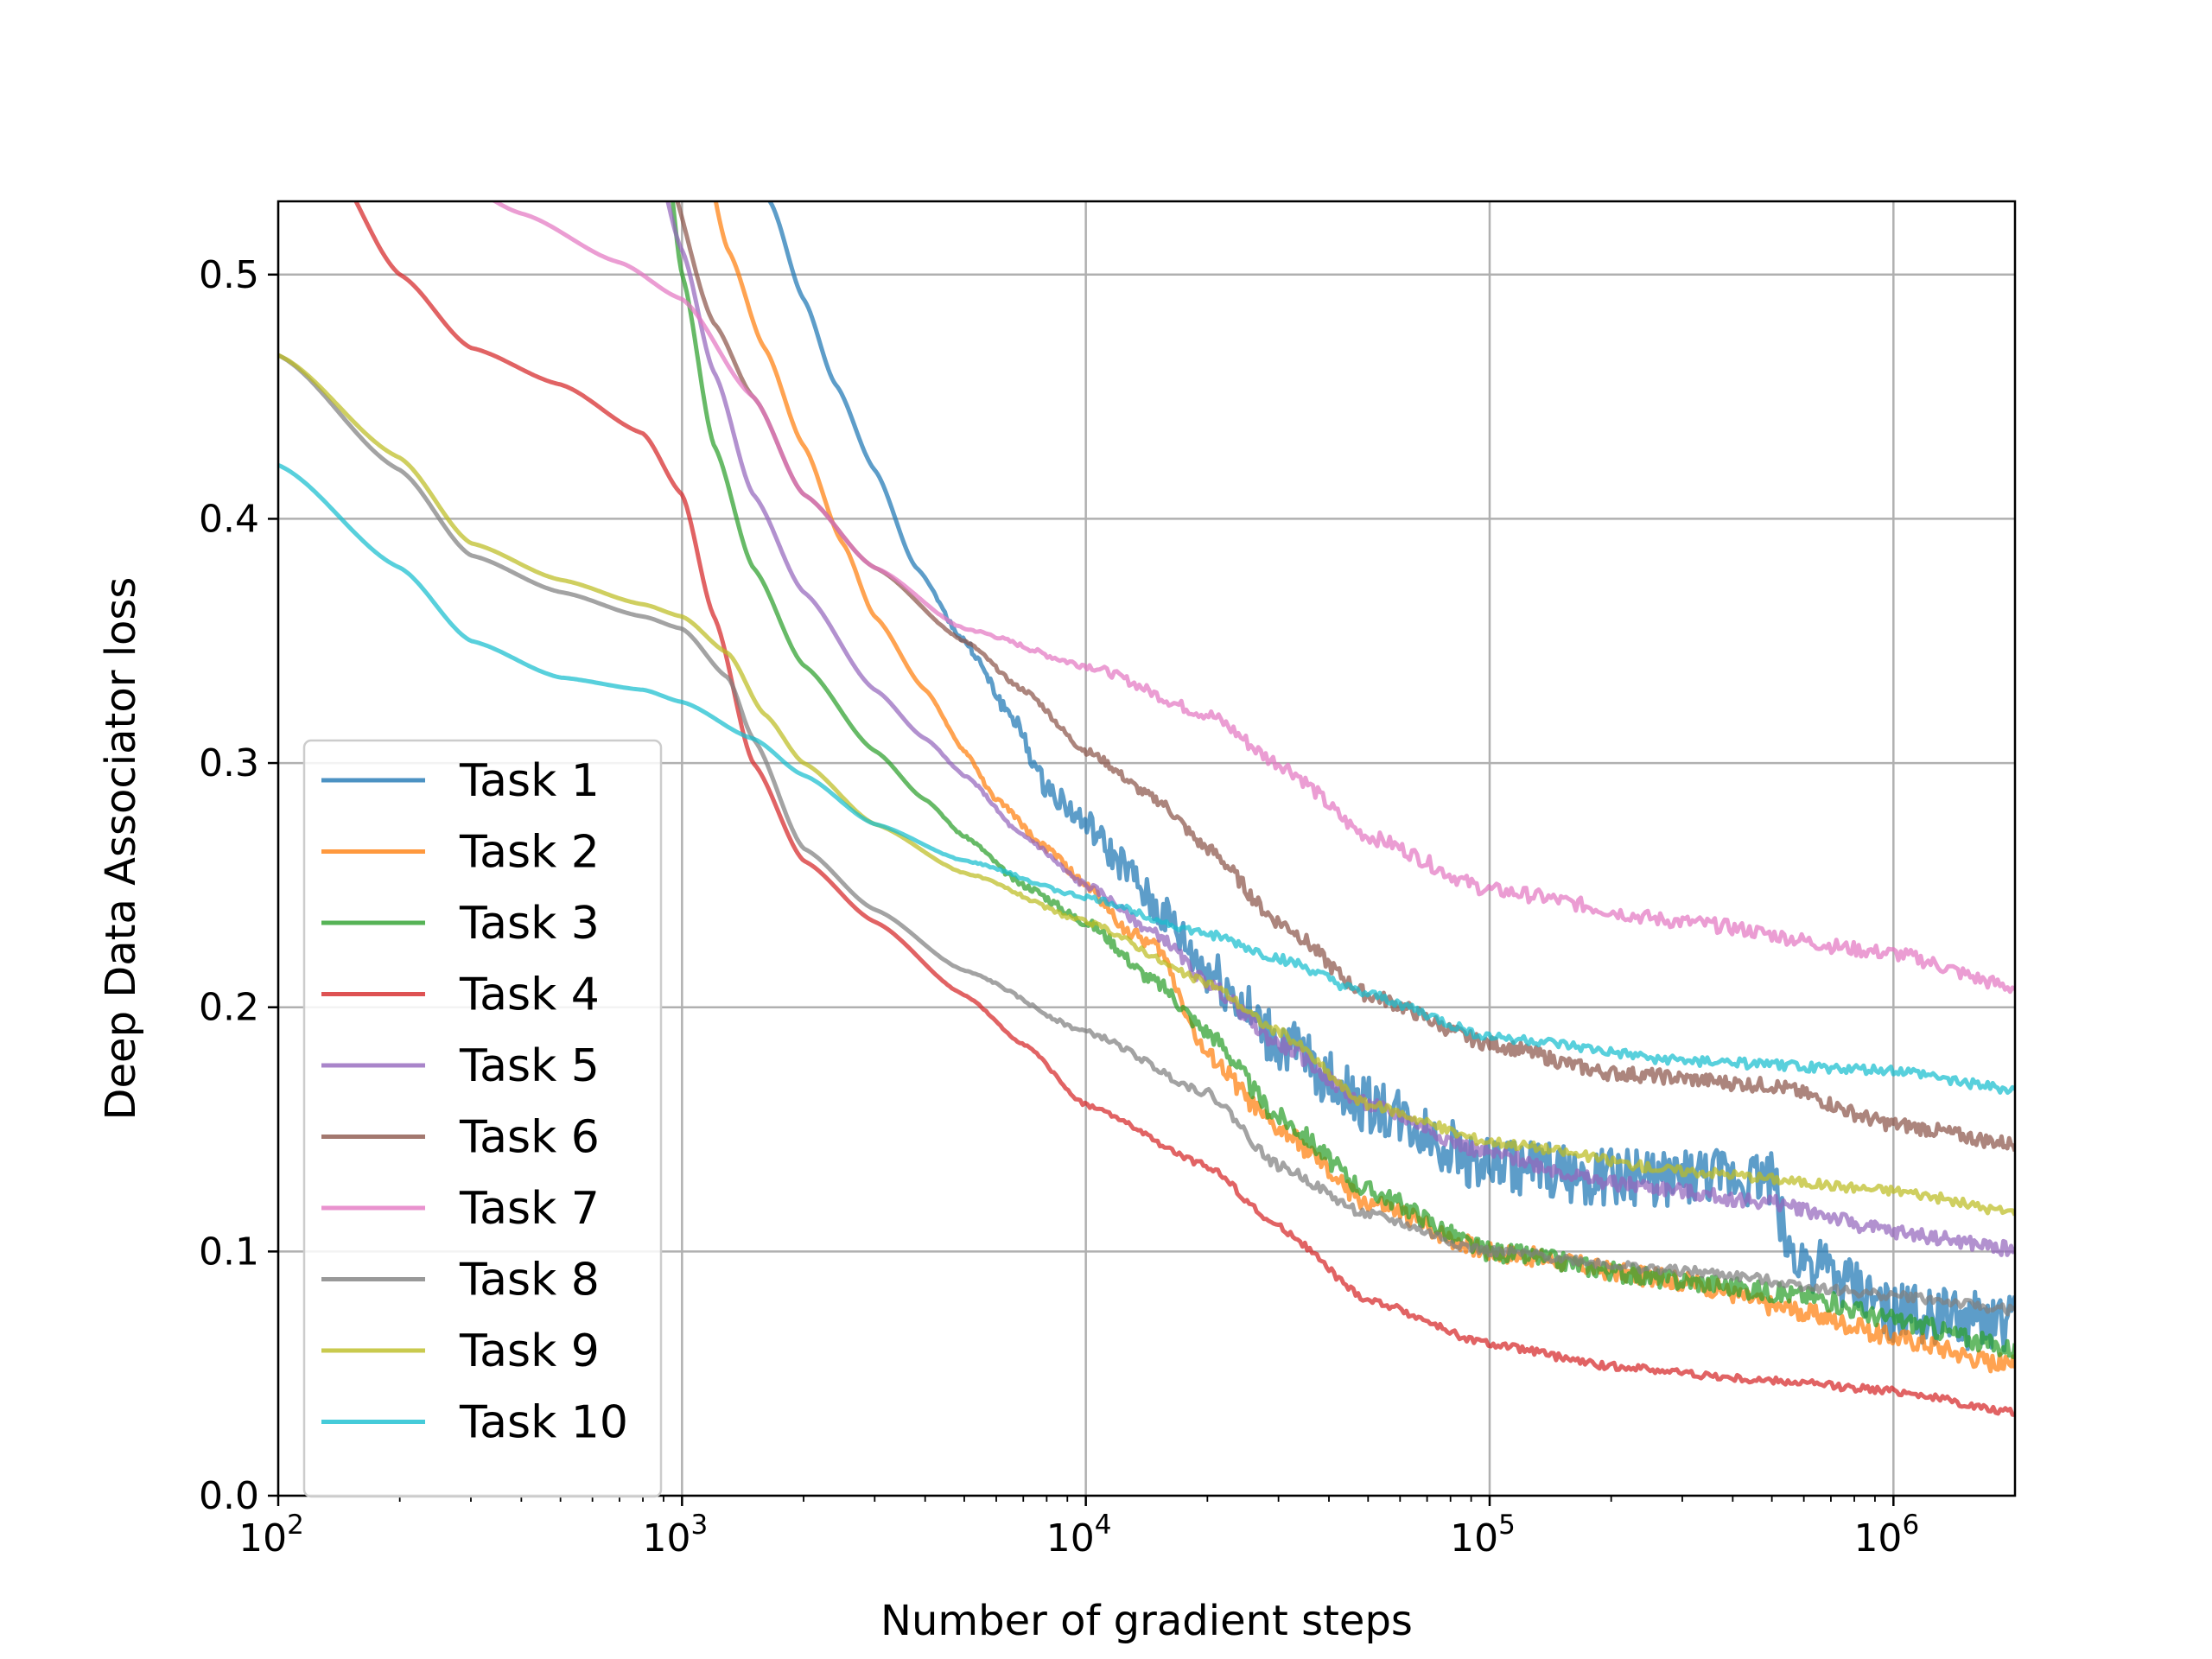 This screenshot has height=1659, width=2212. What do you see at coordinates (1483, 1535) in the screenshot?
I see `x-tick-label: 10⁵` at bounding box center [1483, 1535].